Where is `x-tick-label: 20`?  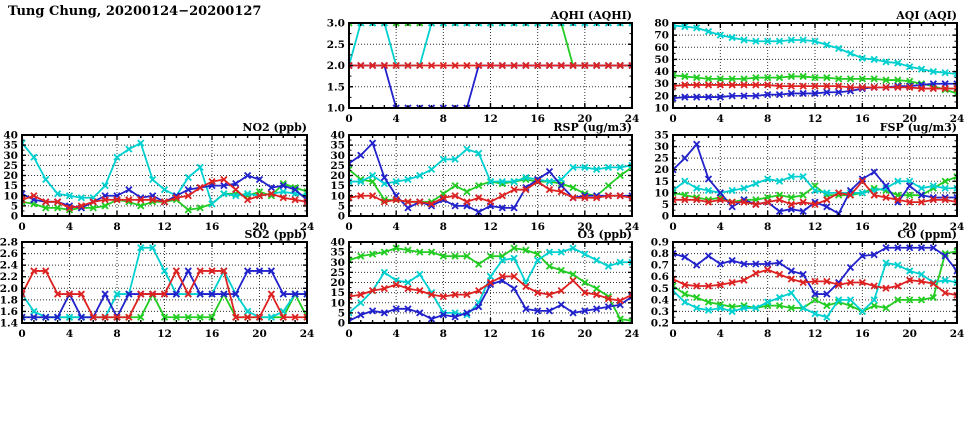
x-tick-label: 20 is located at coordinates (909, 334).